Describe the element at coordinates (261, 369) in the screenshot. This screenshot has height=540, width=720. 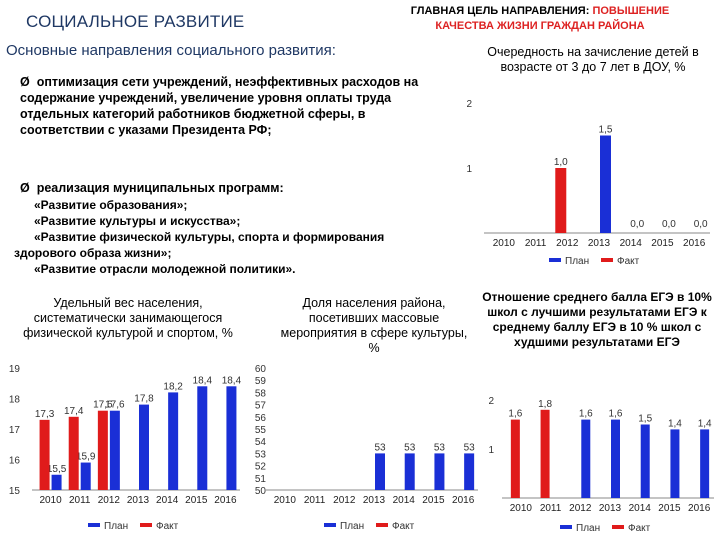
I see `y-tick-label: 60` at that location.